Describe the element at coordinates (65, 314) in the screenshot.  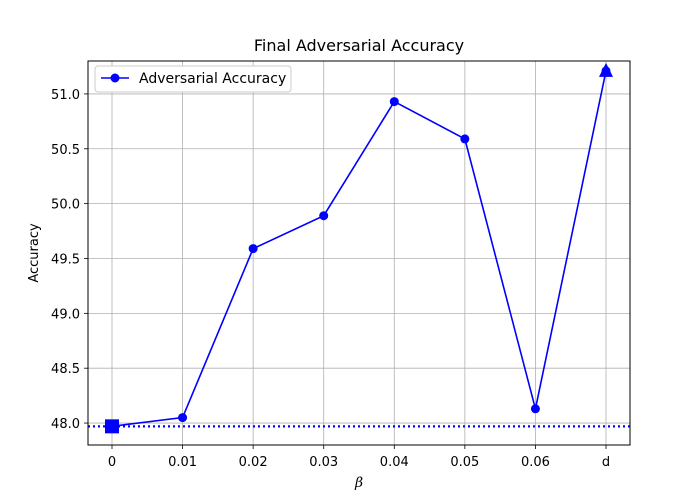
I see `y-tick-label: 49.0` at that location.